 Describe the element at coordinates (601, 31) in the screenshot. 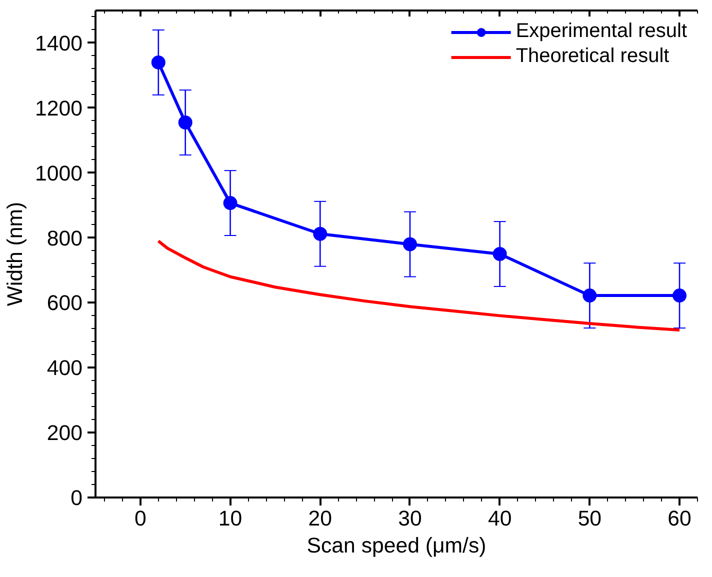

I see `legend-label: Experimental result` at that location.